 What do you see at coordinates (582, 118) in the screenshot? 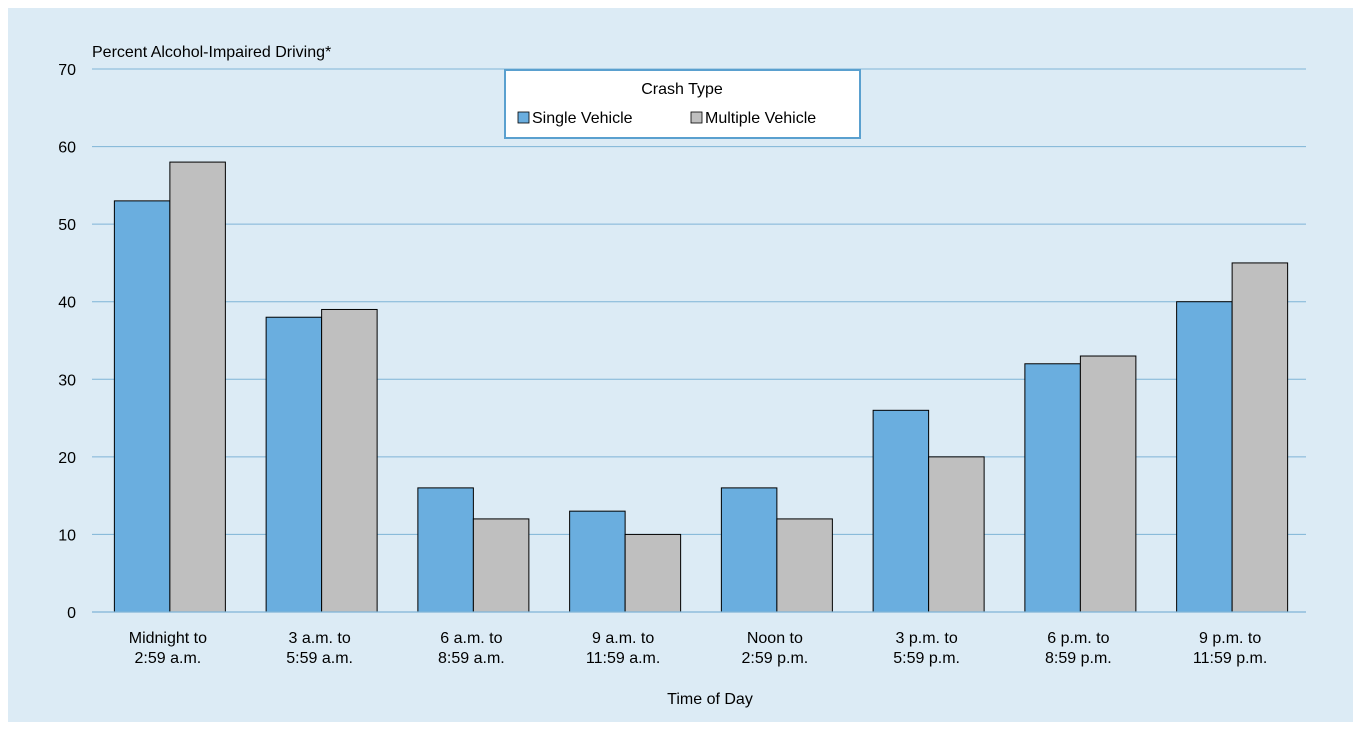
I see `legend-label-single-vehicle: Single Vehicle` at bounding box center [582, 118].